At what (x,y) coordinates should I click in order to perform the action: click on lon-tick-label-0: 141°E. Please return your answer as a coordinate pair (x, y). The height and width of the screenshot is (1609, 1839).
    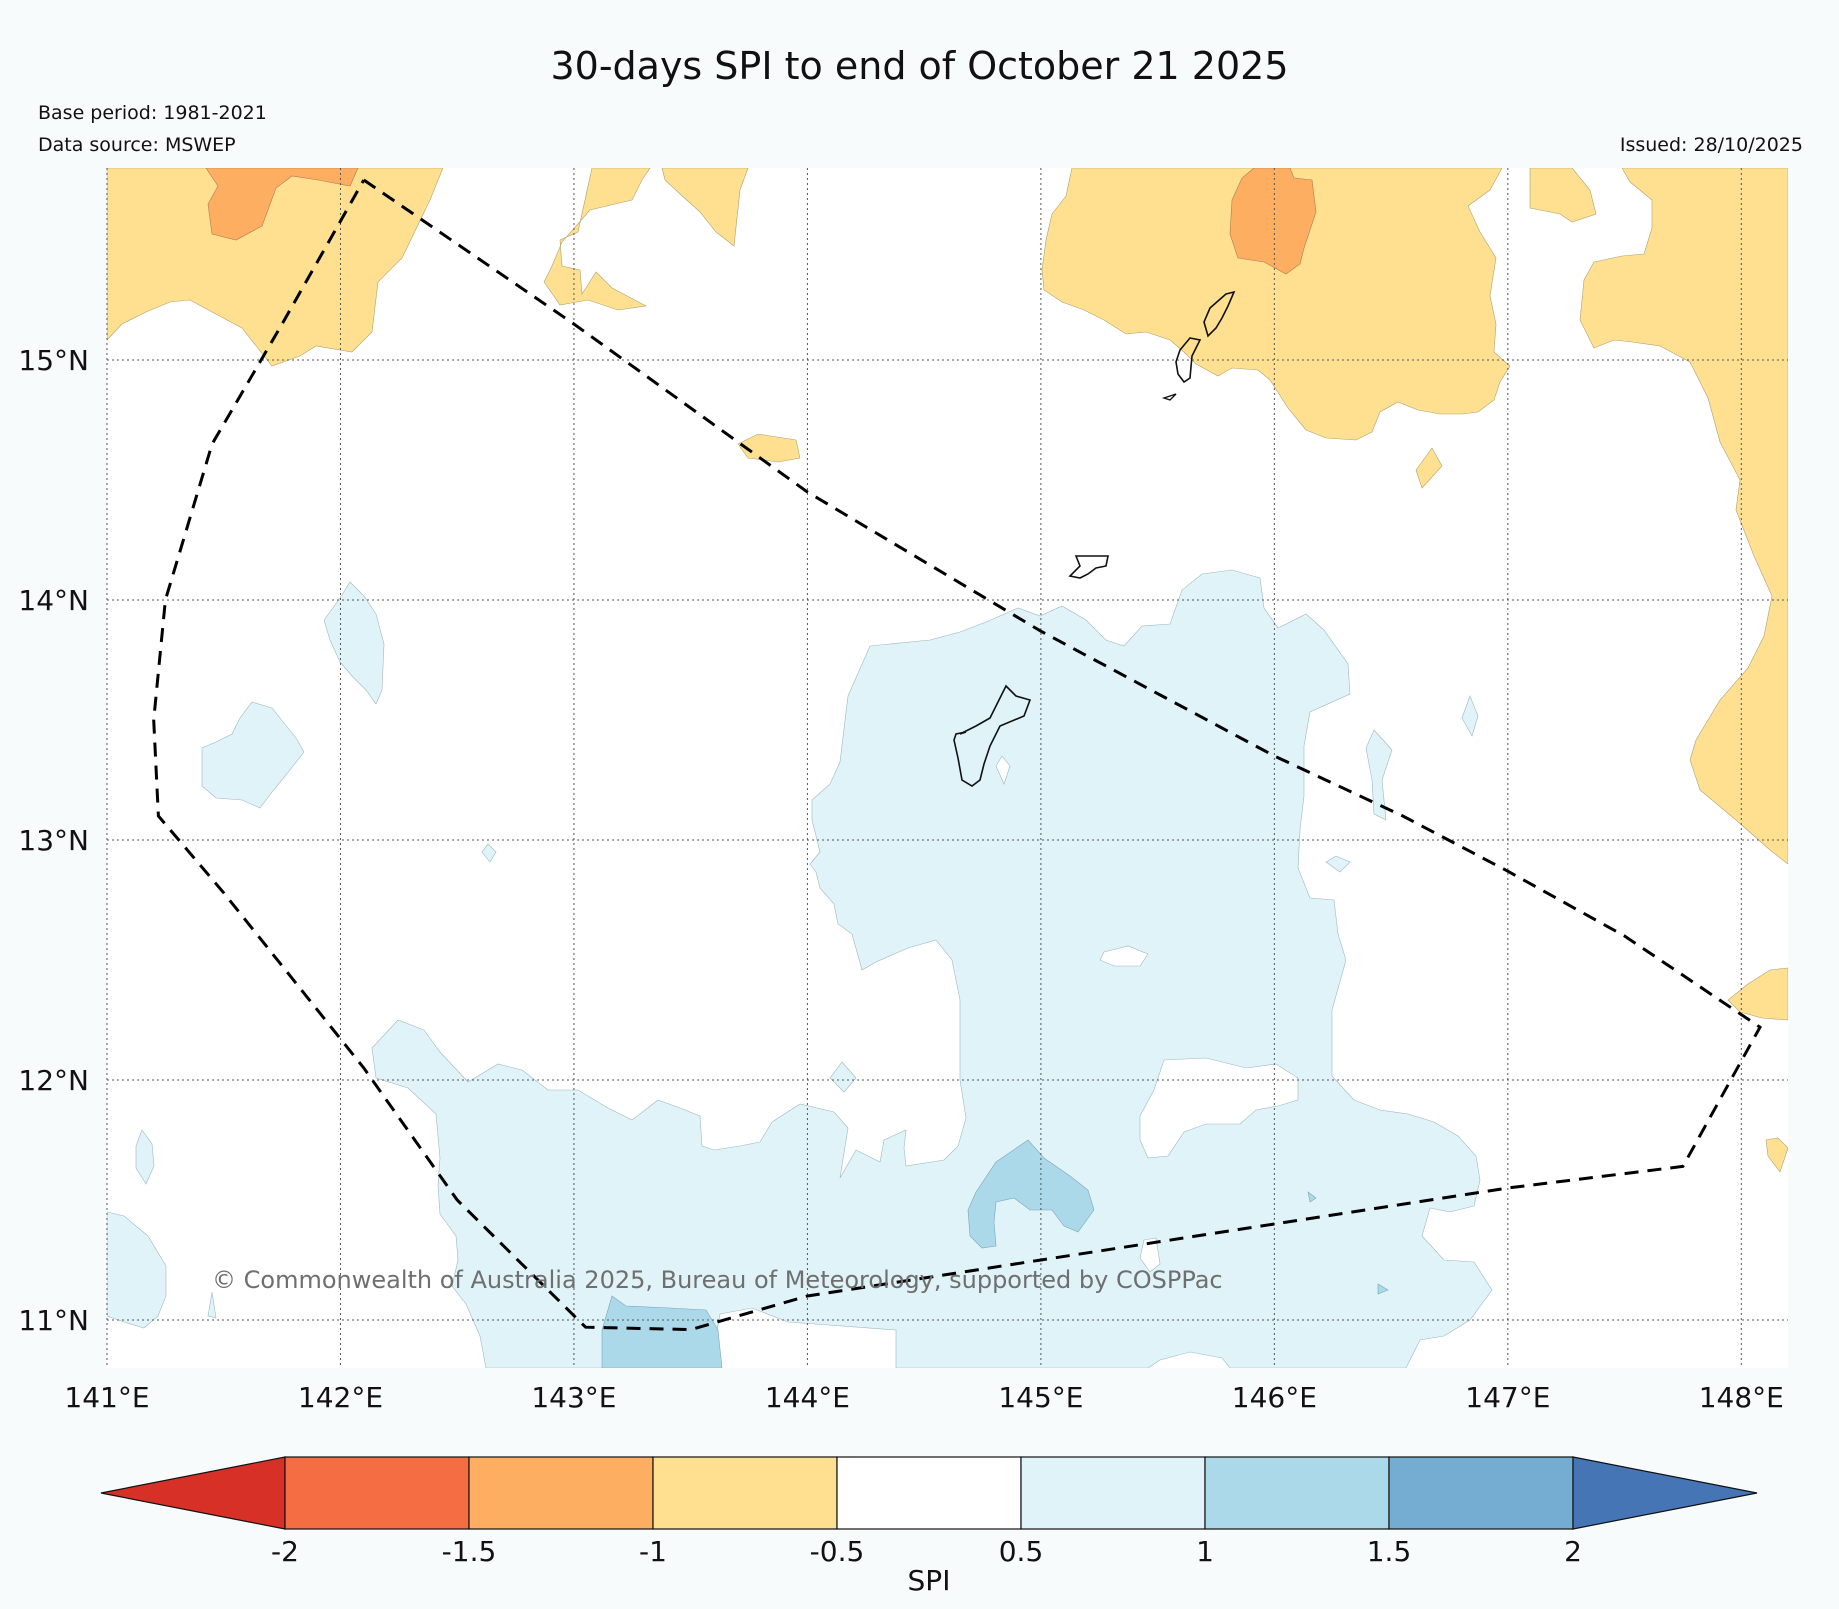
    Looking at the image, I should click on (106, 1397).